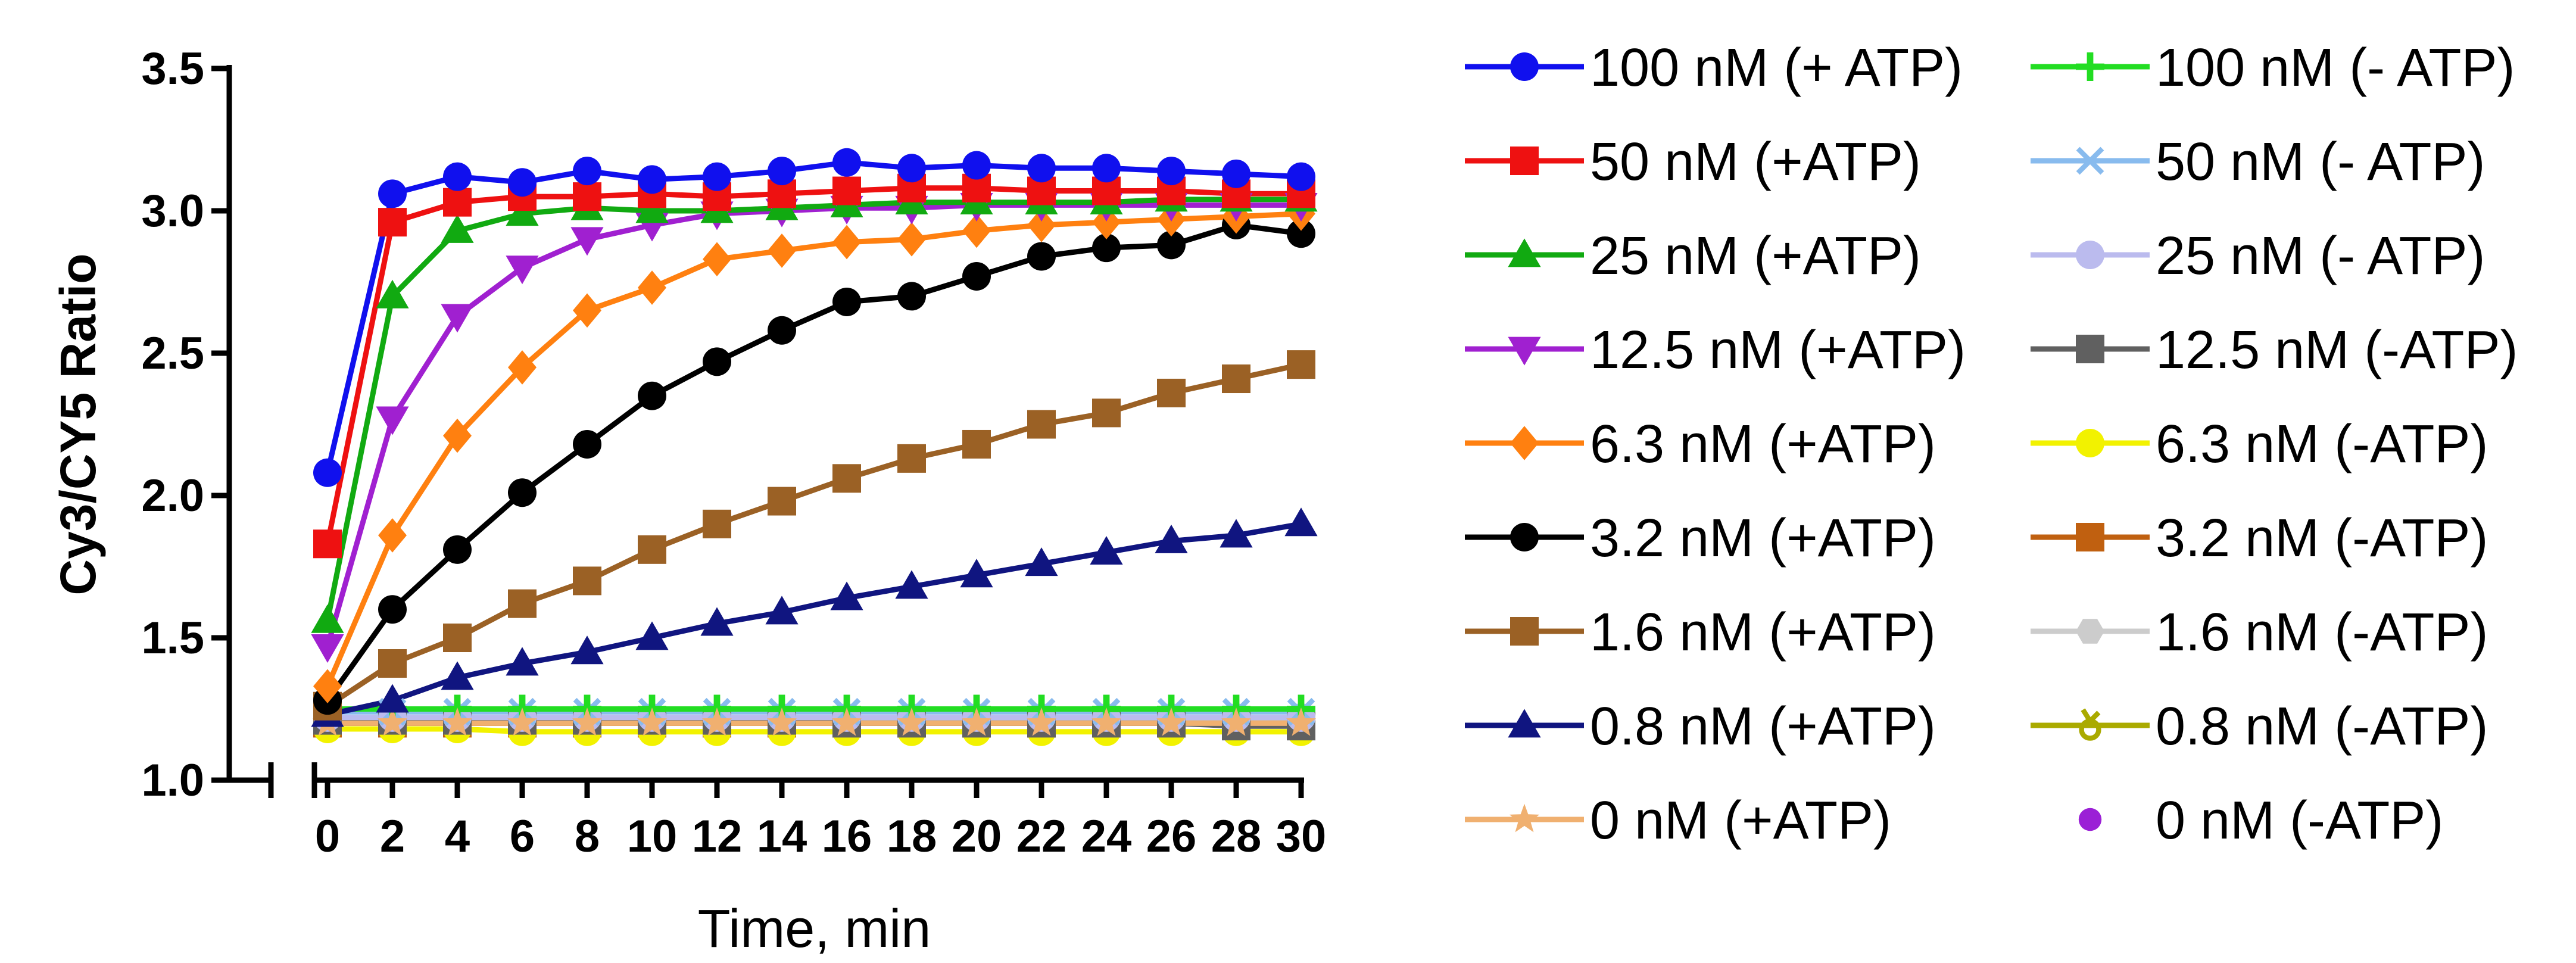  Describe the element at coordinates (2258, 256) in the screenshot. I see `legend-entry: 25 nM (- ATP)` at that location.